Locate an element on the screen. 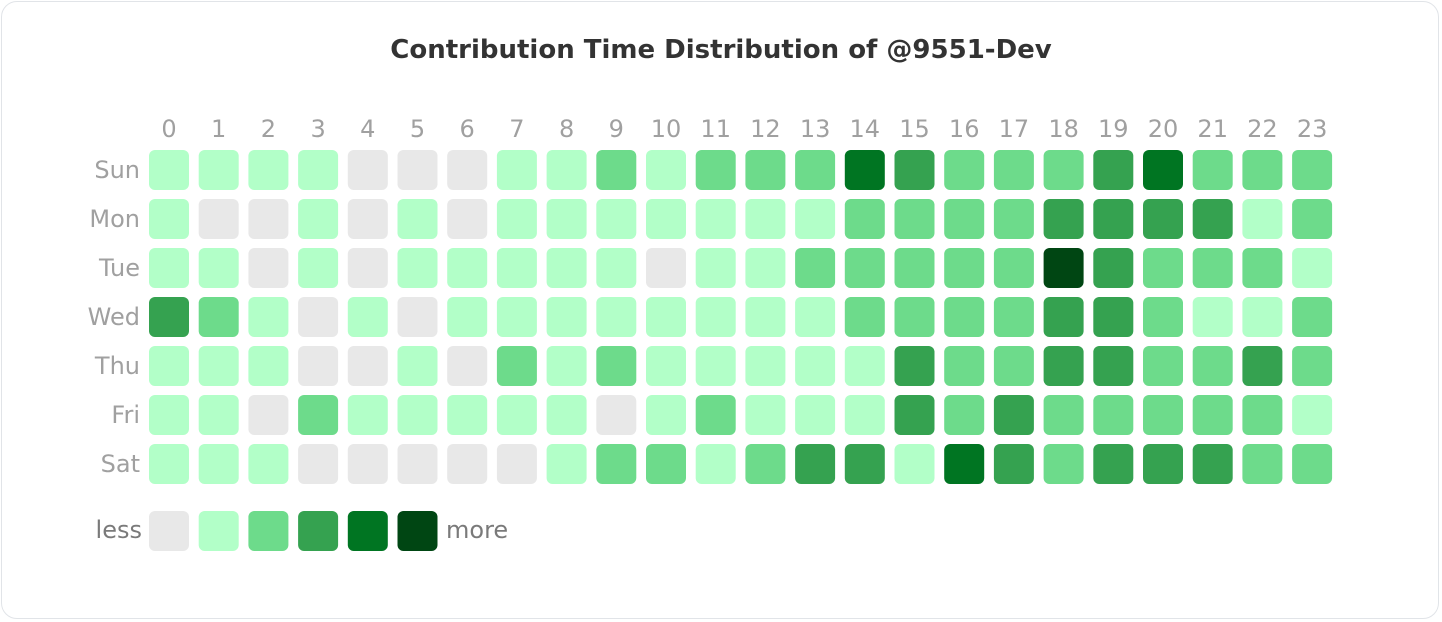 The width and height of the screenshot is (1442, 622). hour-label-6: 6 is located at coordinates (467, 129).